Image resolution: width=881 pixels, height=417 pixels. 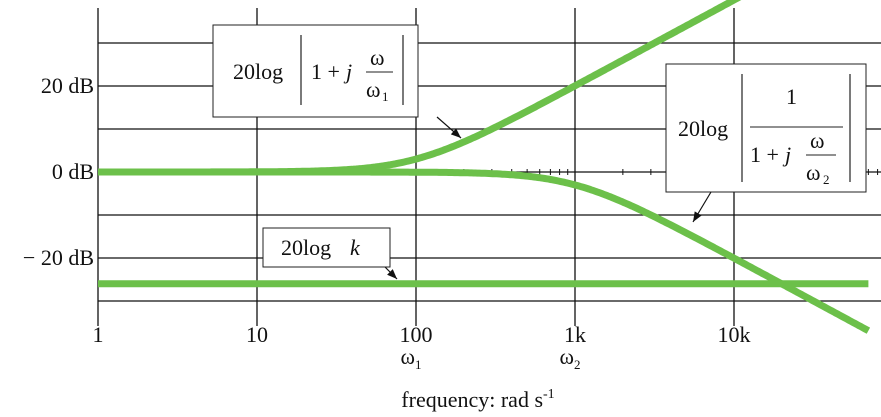 I want to click on zero-formula-j: j, so click(x=347, y=71).